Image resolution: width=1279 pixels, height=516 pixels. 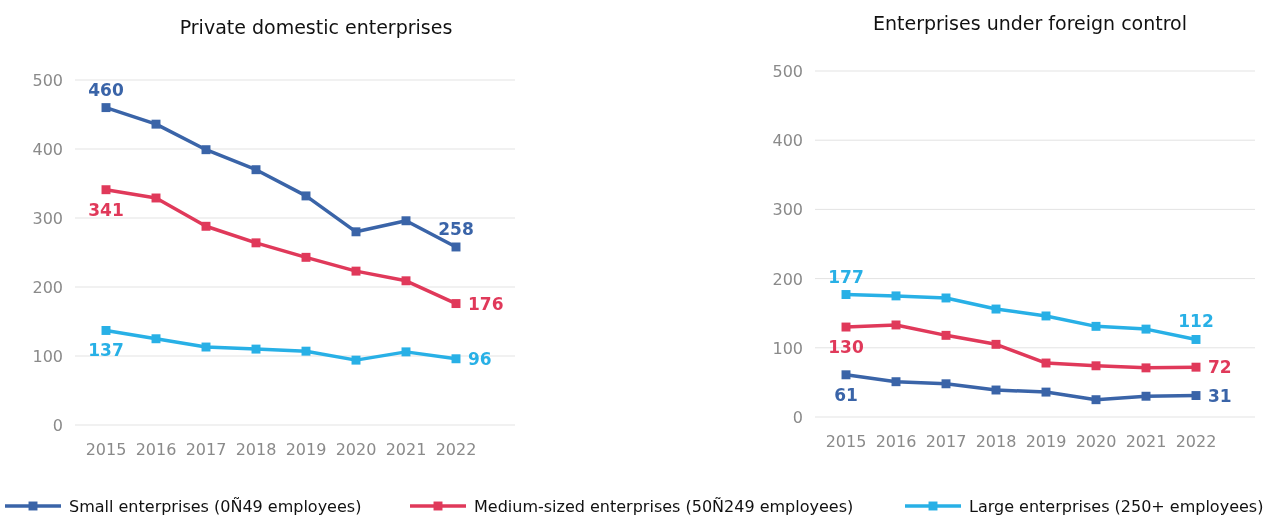 What do you see at coordinates (106, 209) in the screenshot?
I see `data-label: 341` at bounding box center [106, 209].